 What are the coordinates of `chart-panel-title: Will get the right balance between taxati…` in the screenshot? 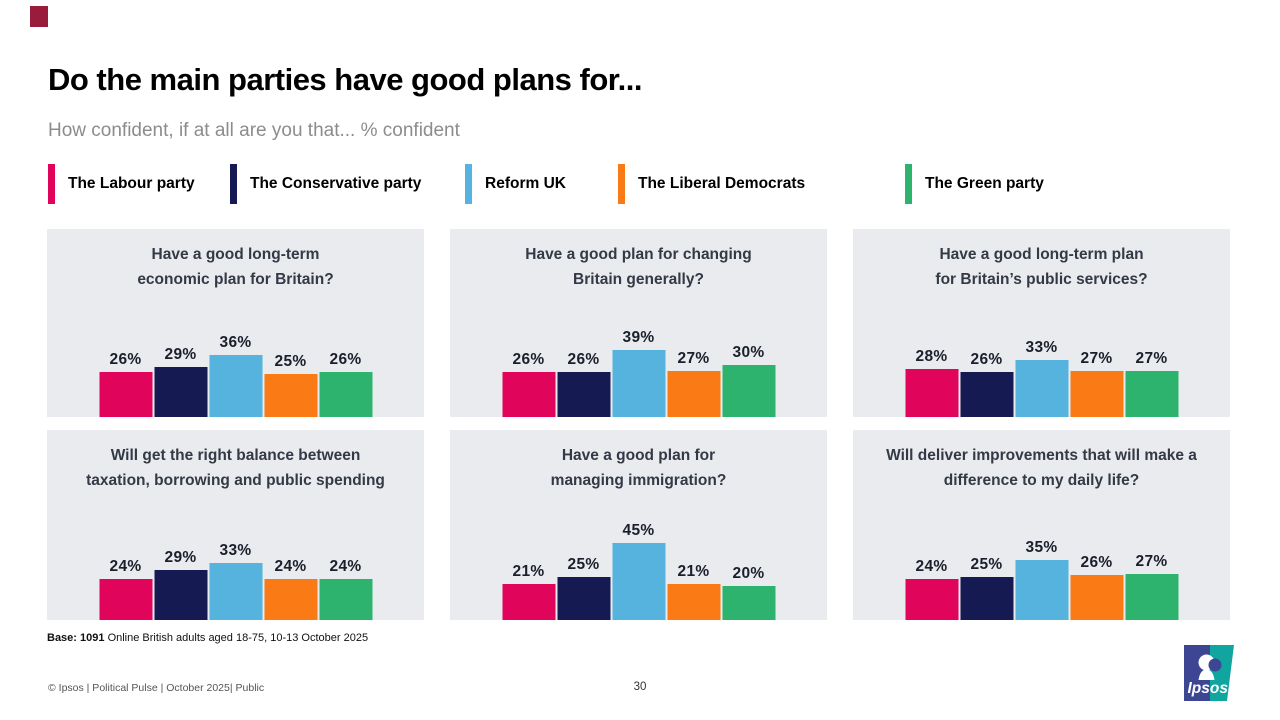 It's located at (235, 468).